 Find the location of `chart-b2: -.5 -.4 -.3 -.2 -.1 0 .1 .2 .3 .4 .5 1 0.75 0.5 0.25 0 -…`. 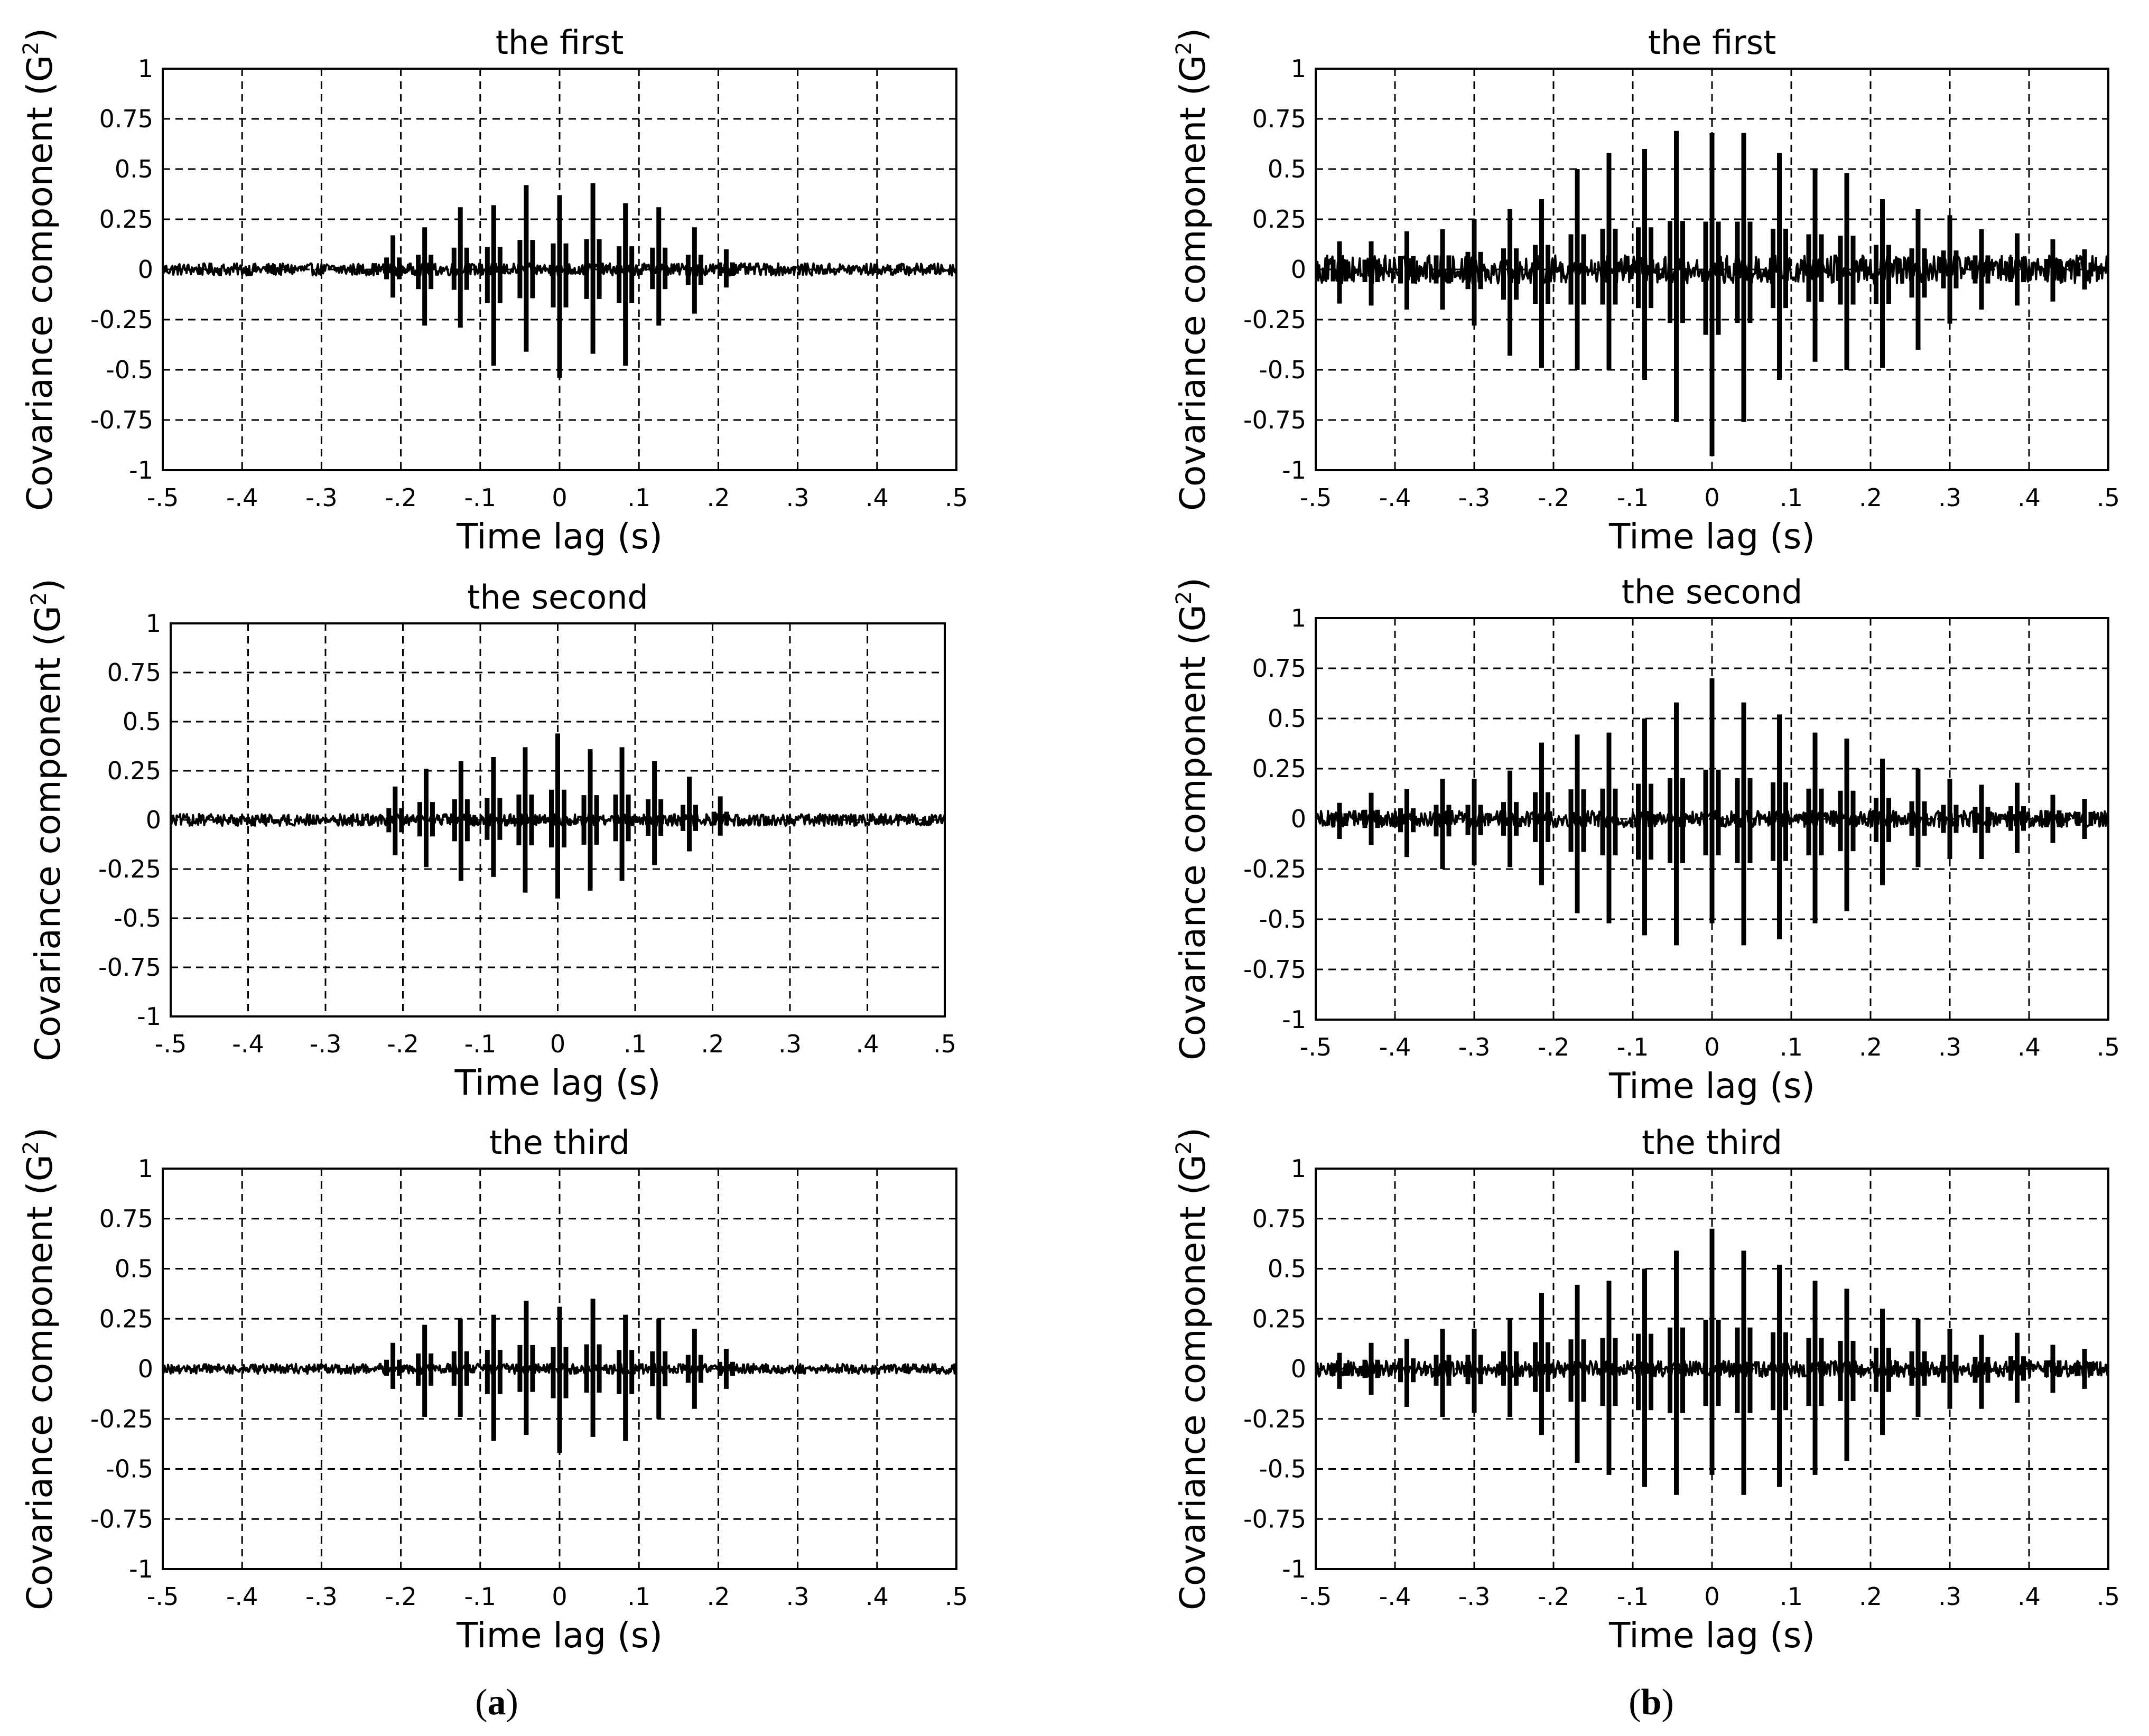

chart-b2: -.5 -.4 -.3 -.2 -.1 0 .1 .2 .3 .4 .5 1 0.75 0.5 0.25 0 -… is located at coordinates (1646, 839).